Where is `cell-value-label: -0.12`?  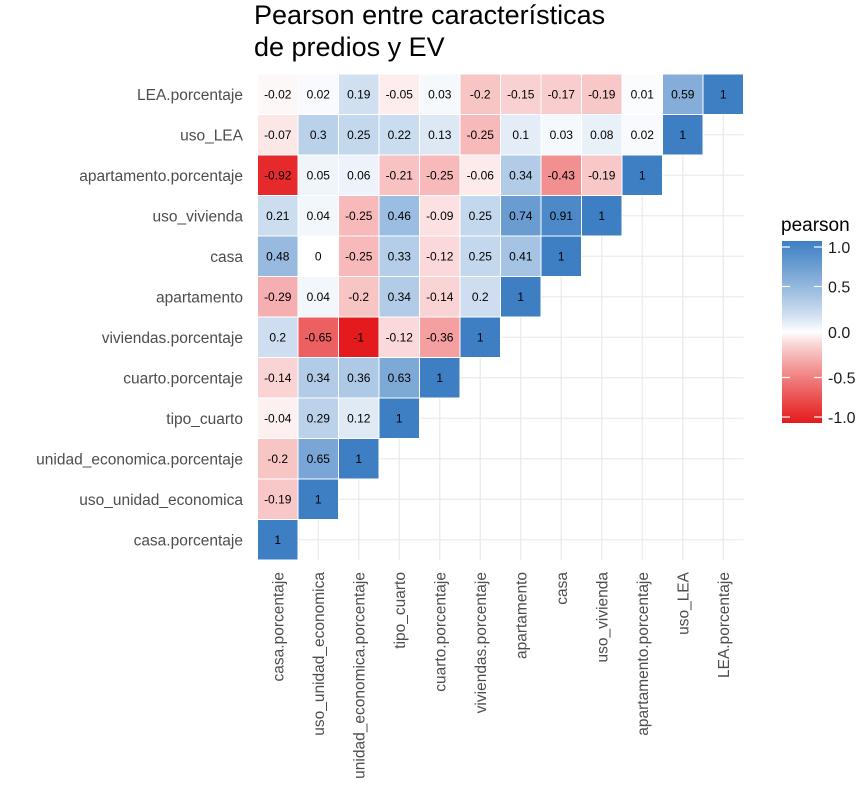 cell-value-label: -0.12 is located at coordinates (400, 338).